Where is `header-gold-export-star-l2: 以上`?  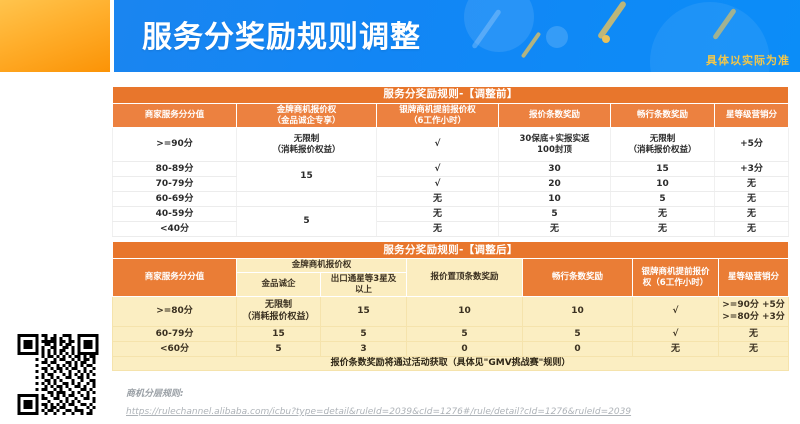 header-gold-export-star-l2: 以上 is located at coordinates (363, 289).